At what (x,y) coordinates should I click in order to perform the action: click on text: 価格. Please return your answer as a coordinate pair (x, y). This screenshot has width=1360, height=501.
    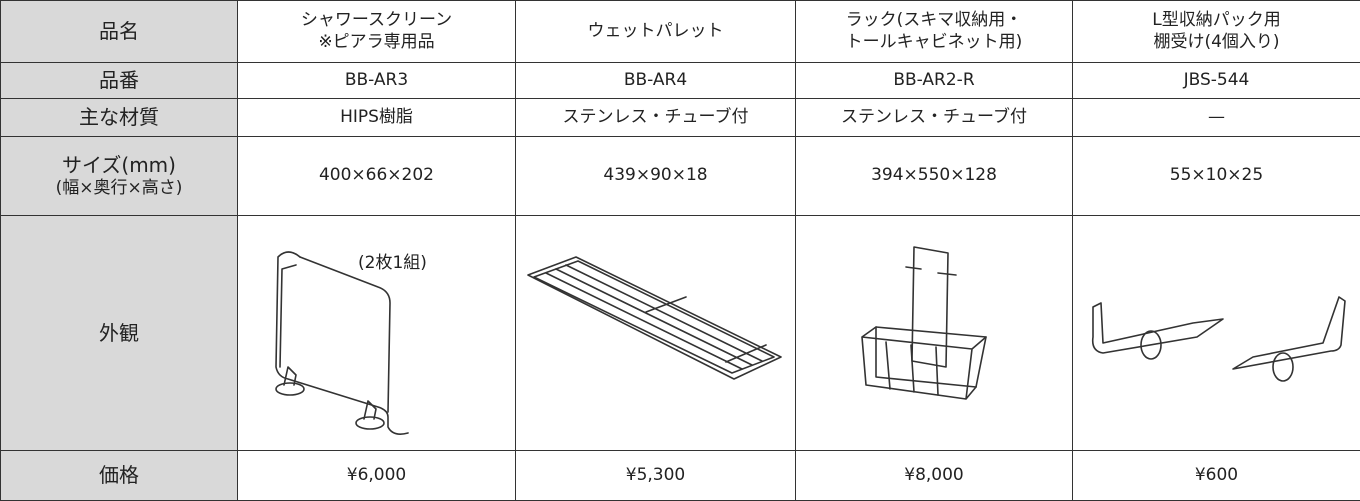
    Looking at the image, I should click on (119, 475).